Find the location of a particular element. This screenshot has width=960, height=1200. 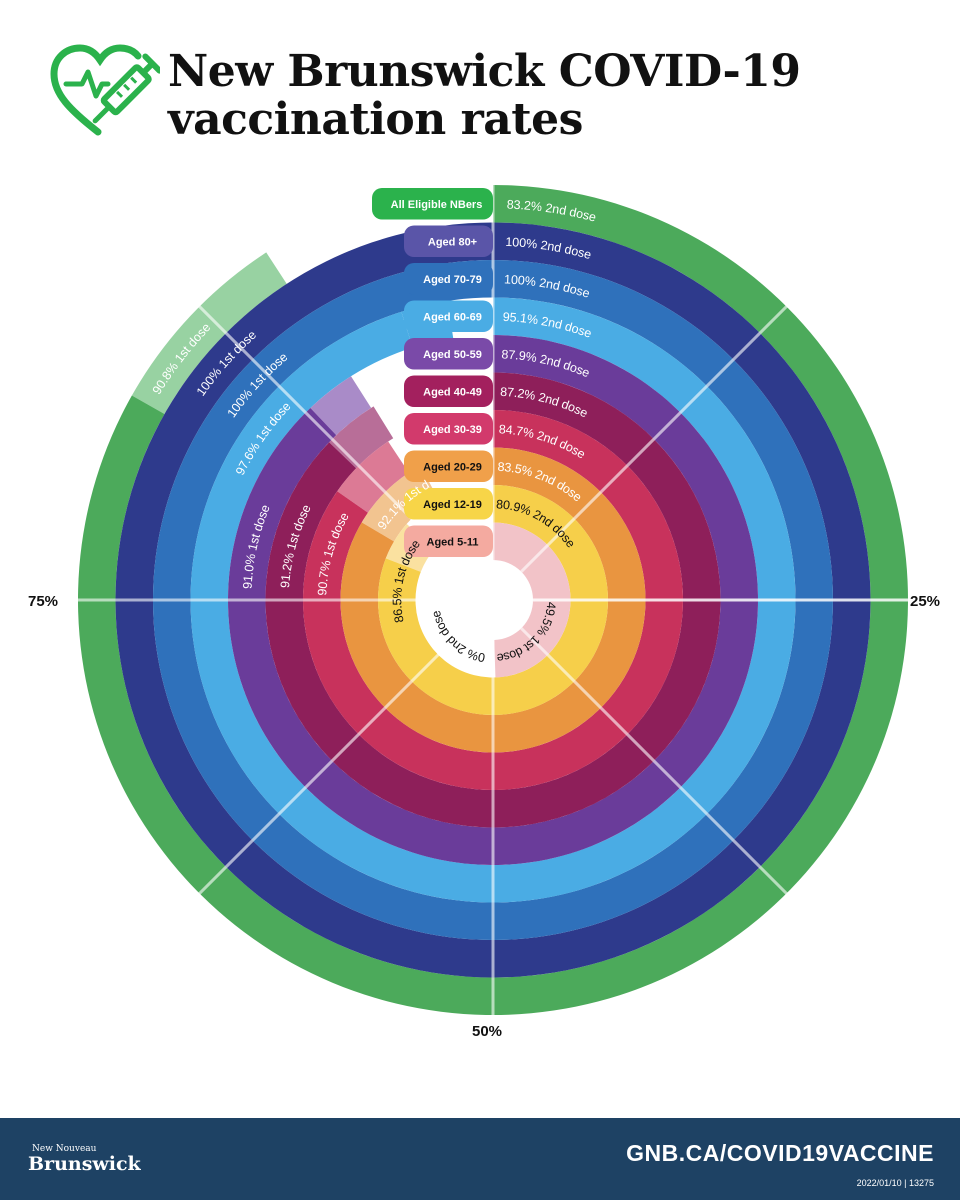

website-link: GNB.CA/COVID19VACCINE is located at coordinates (780, 1153).